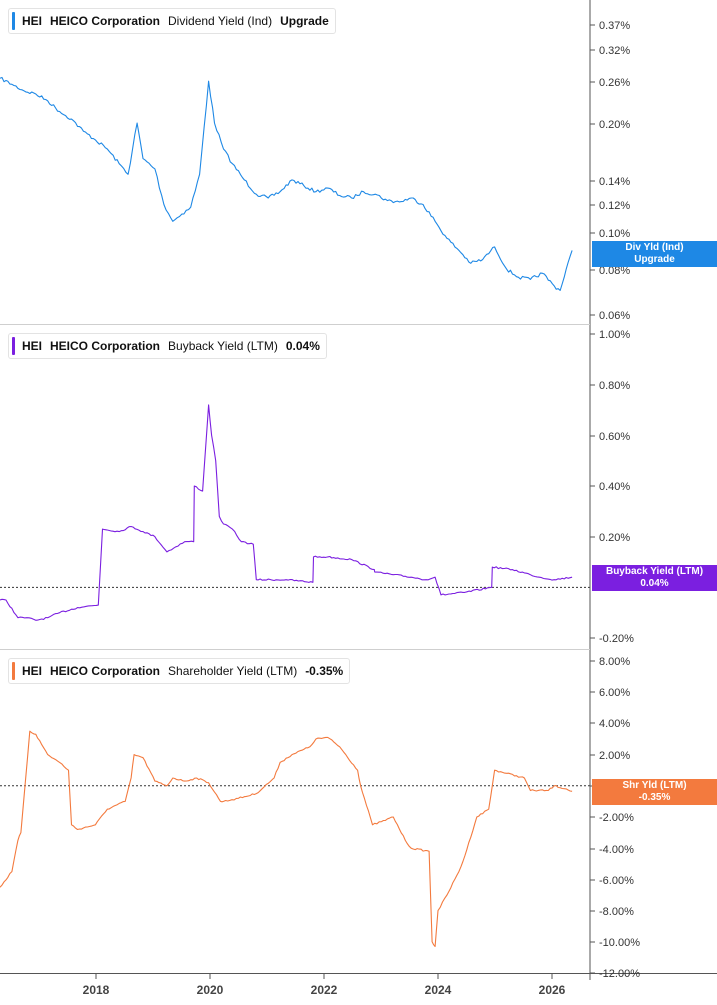 This screenshot has height=1005, width=717. What do you see at coordinates (210, 990) in the screenshot?
I see `x-tick-label: 2020` at bounding box center [210, 990].